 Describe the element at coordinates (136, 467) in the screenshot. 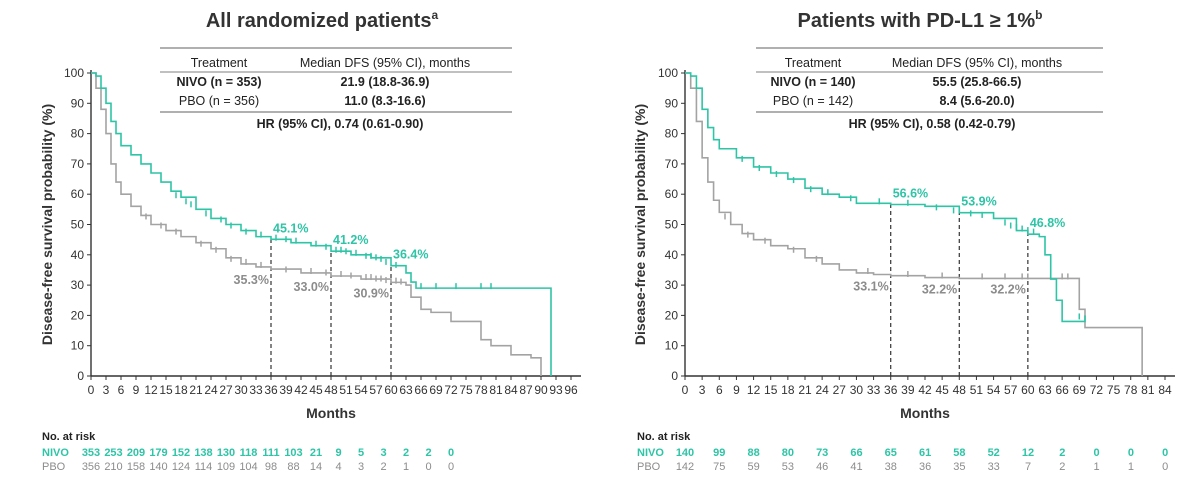

I see `at-risk-pbo-count: 158` at that location.